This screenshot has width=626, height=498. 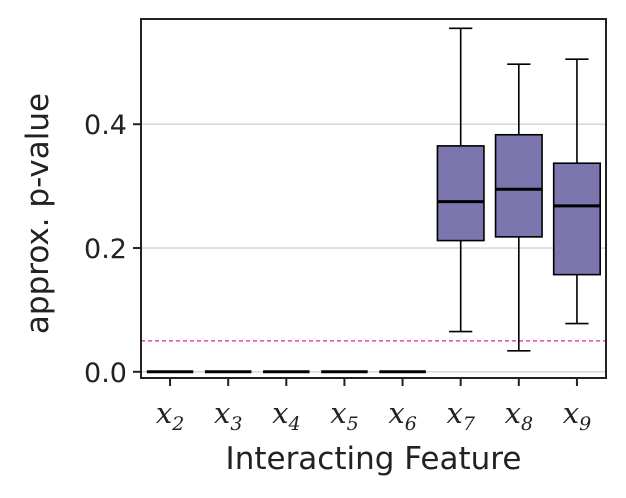 I want to click on x-tick-label-7: x9, so click(x=577, y=415).